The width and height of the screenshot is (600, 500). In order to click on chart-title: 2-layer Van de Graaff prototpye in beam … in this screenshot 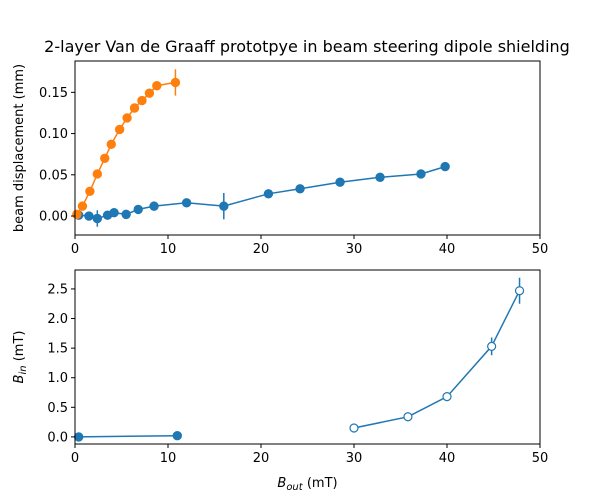, I will do `click(307, 46)`.